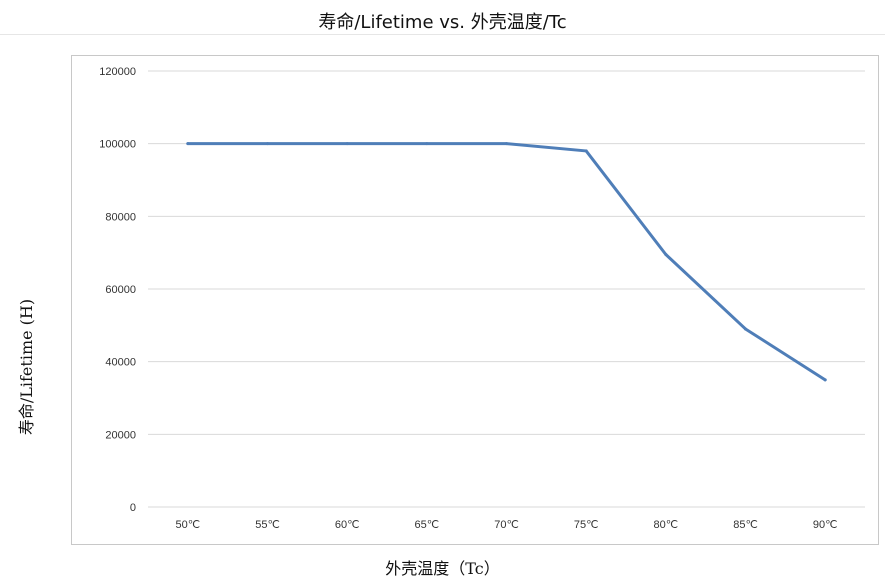  What do you see at coordinates (666, 525) in the screenshot?
I see `x-tick-label: 80℃` at bounding box center [666, 525].